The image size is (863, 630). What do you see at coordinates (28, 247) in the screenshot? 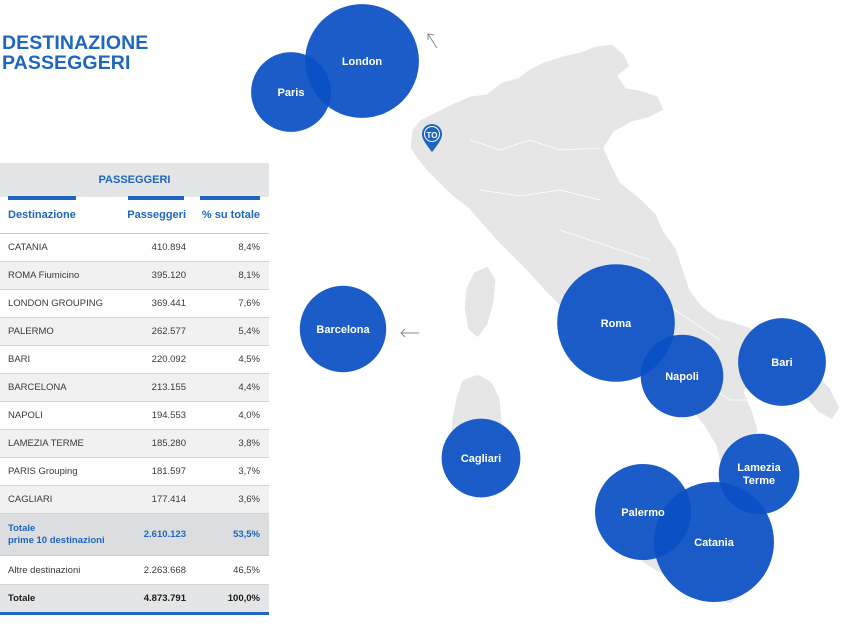
I see `row-destination: CATANIA` at bounding box center [28, 247].